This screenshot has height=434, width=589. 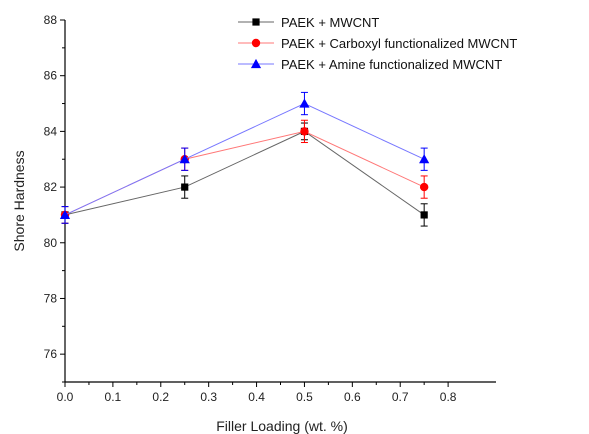 What do you see at coordinates (51, 20) in the screenshot?
I see `y-tick-label: 88` at bounding box center [51, 20].